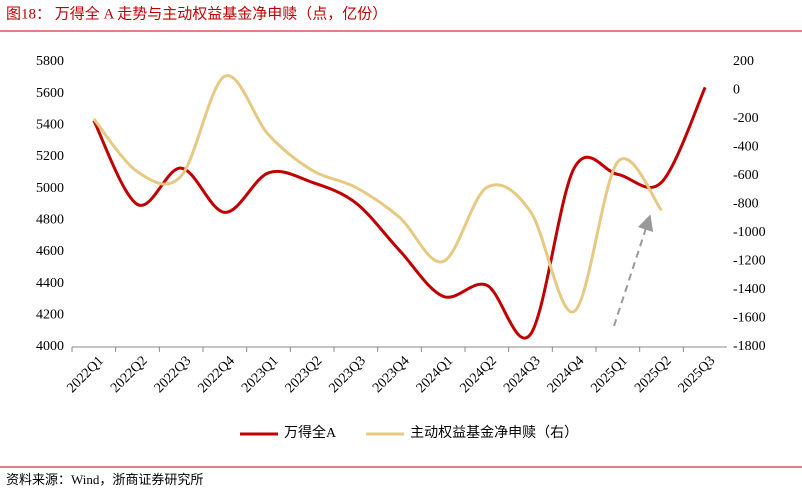 Image resolution: width=802 pixels, height=494 pixels. I want to click on y2-tick-label: -1200, so click(749, 261).